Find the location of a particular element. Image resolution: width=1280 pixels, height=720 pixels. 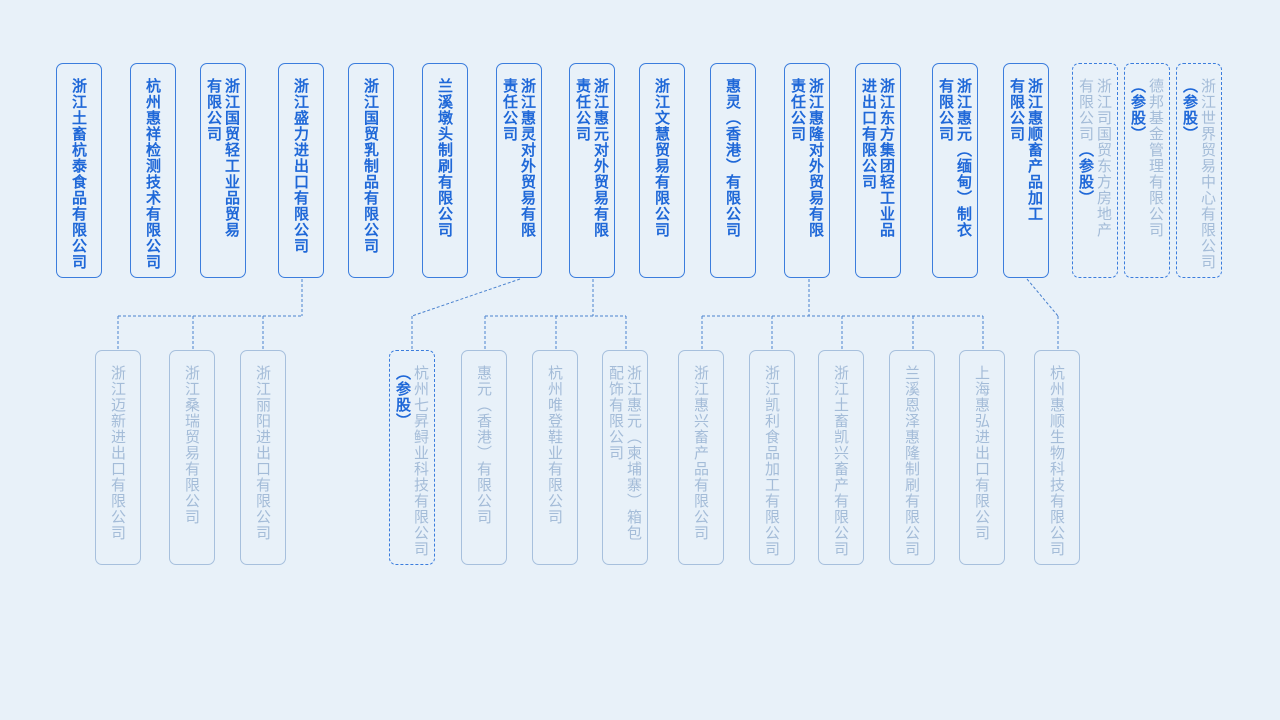

company-box: 浙江惠元（柬埔寨）箱包 配饰有限公司 is located at coordinates (625, 457).